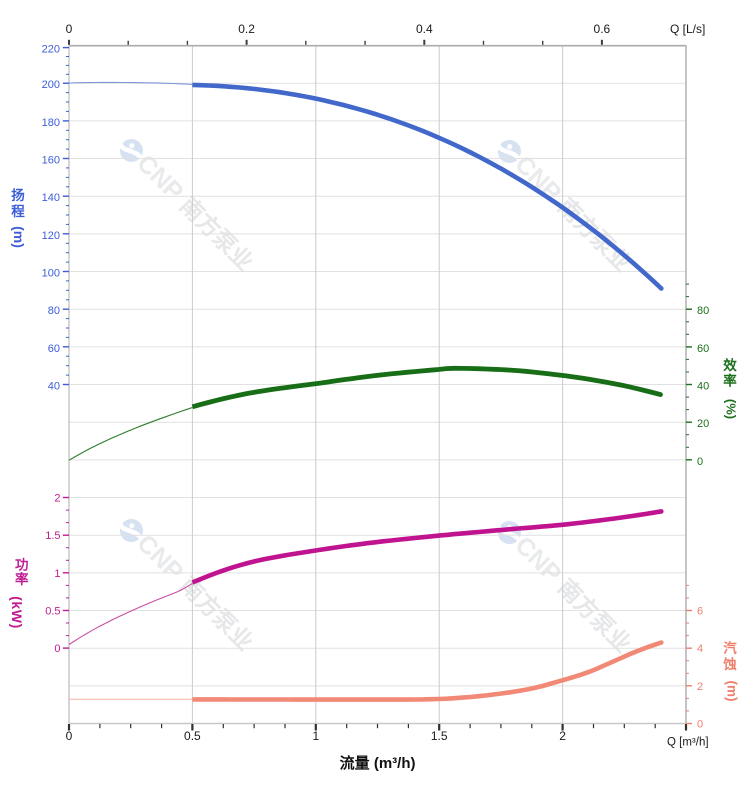 This screenshot has width=752, height=797. I want to click on svg-text: 汽, so click(730, 648).